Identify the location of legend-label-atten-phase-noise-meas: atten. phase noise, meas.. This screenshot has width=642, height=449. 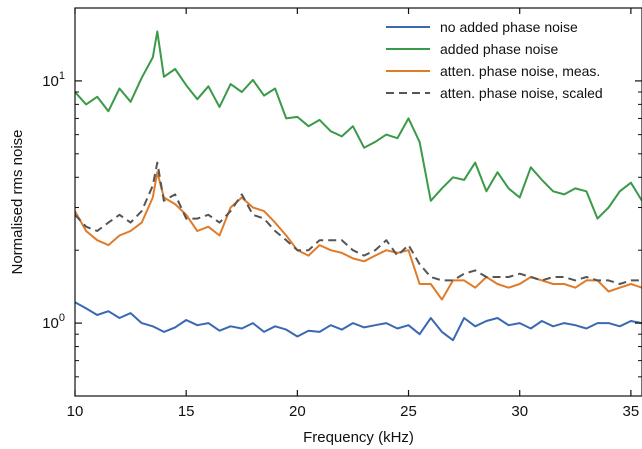
(520, 71).